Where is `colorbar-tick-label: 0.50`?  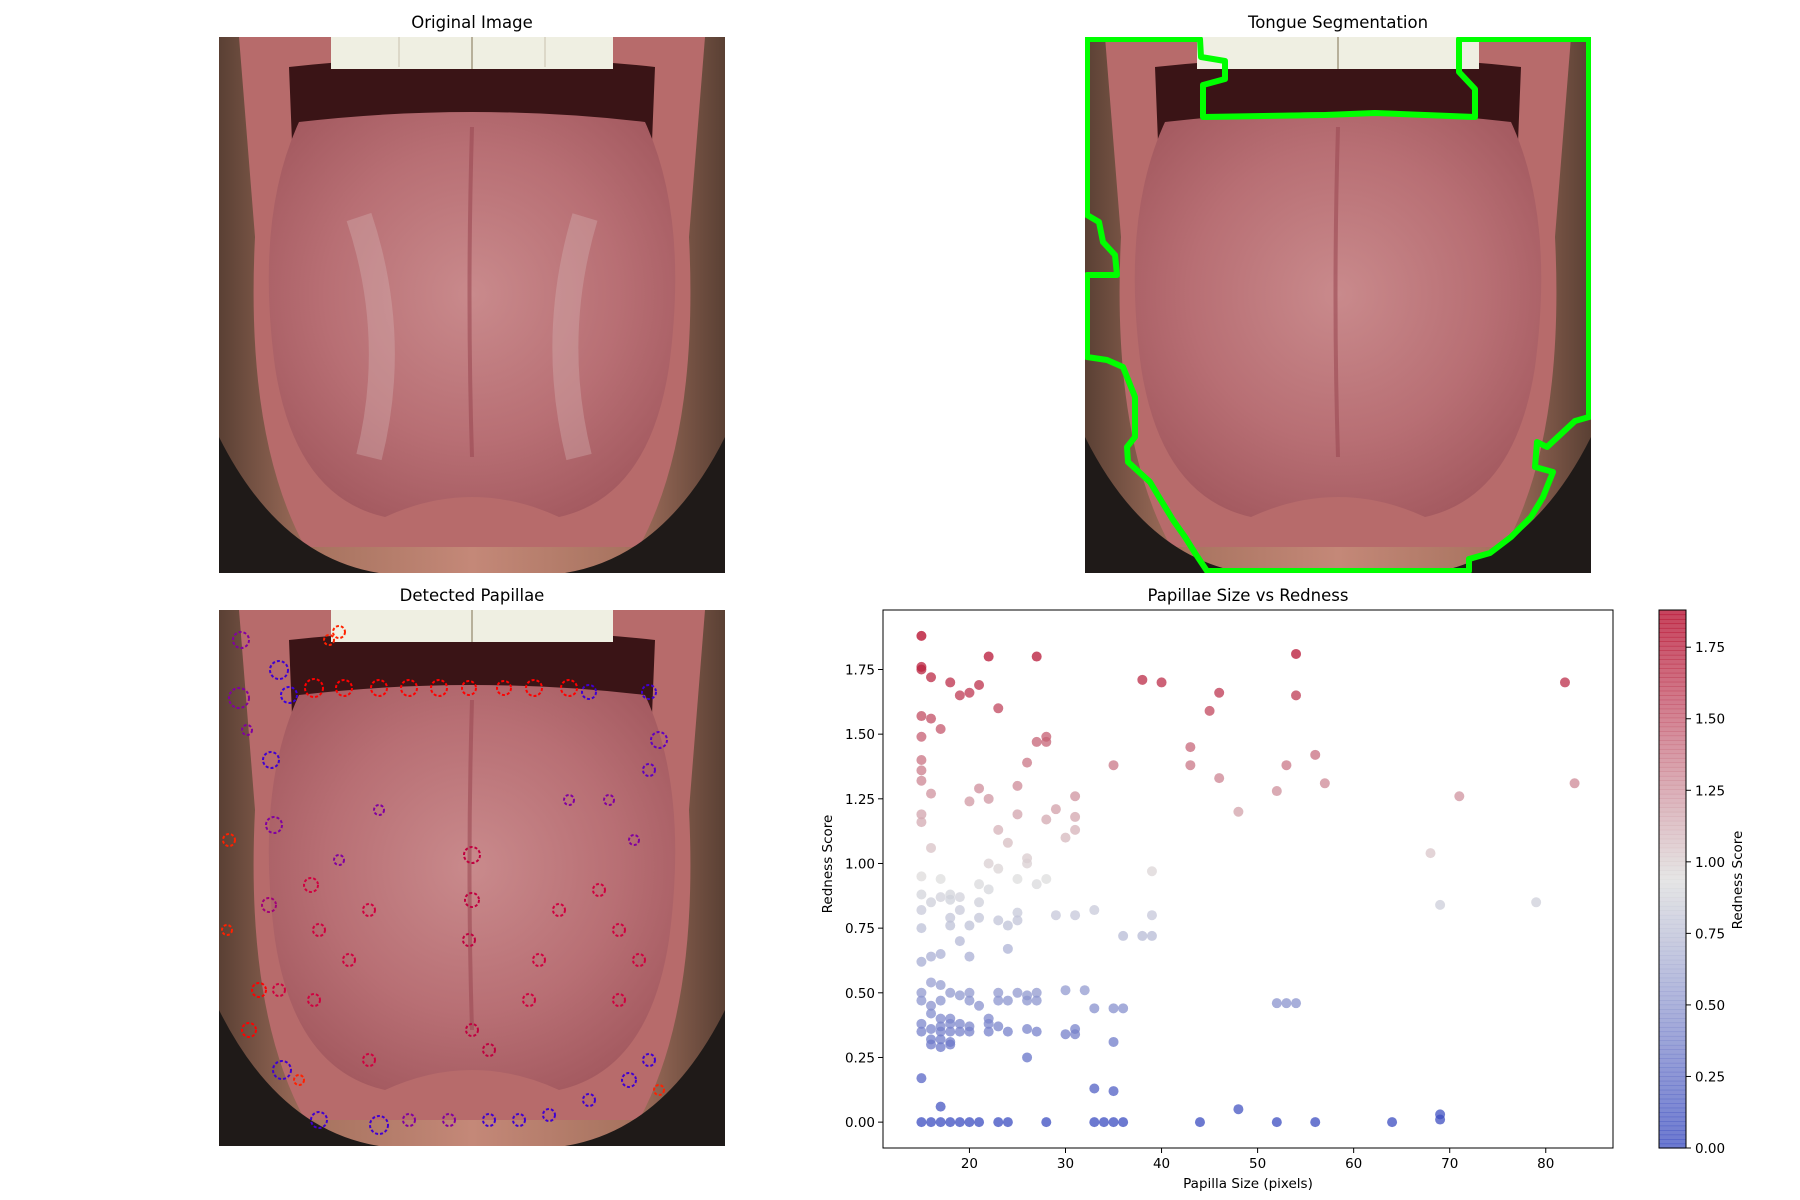 colorbar-tick-label: 0.50 is located at coordinates (1710, 1006).